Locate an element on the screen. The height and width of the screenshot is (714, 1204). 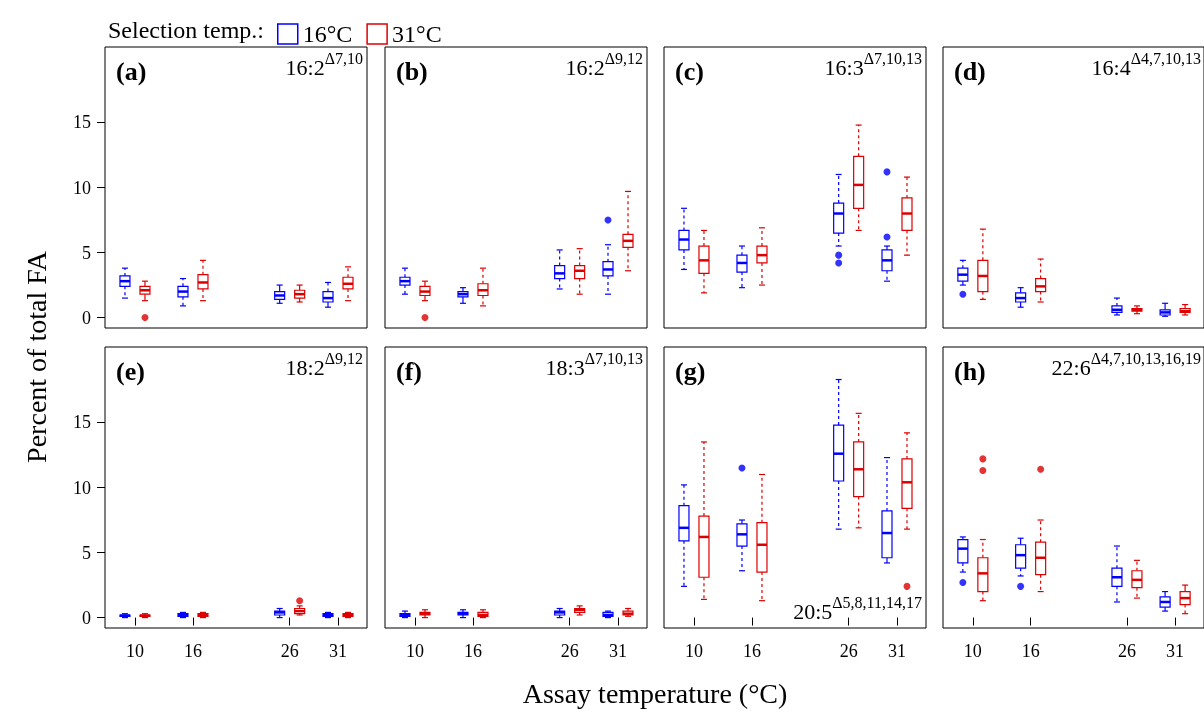
y-axis-title: Percent of total FA is located at coordinates (36, 356).